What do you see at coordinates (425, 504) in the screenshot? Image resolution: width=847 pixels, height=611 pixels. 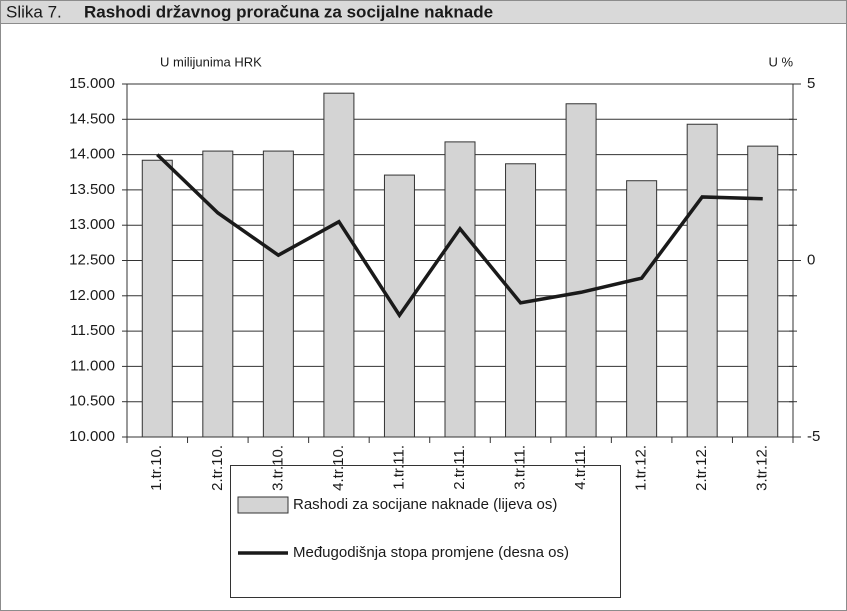 I see `legend-label: Rashodi za socijane naknade (lijeva os)` at bounding box center [425, 504].